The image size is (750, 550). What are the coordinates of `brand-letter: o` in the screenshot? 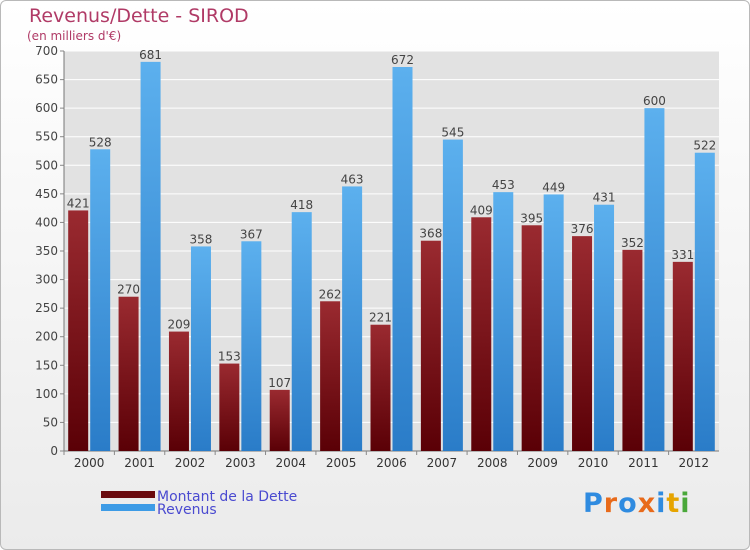 It's located at (628, 503).